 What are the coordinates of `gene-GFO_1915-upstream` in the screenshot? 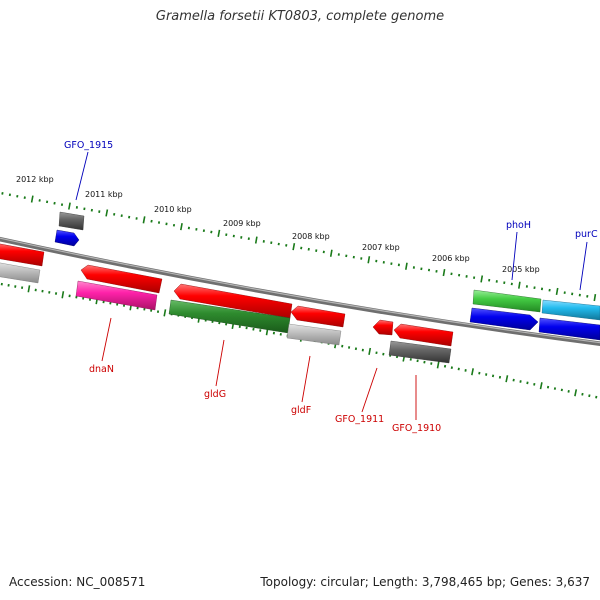 It's located at (71, 221).